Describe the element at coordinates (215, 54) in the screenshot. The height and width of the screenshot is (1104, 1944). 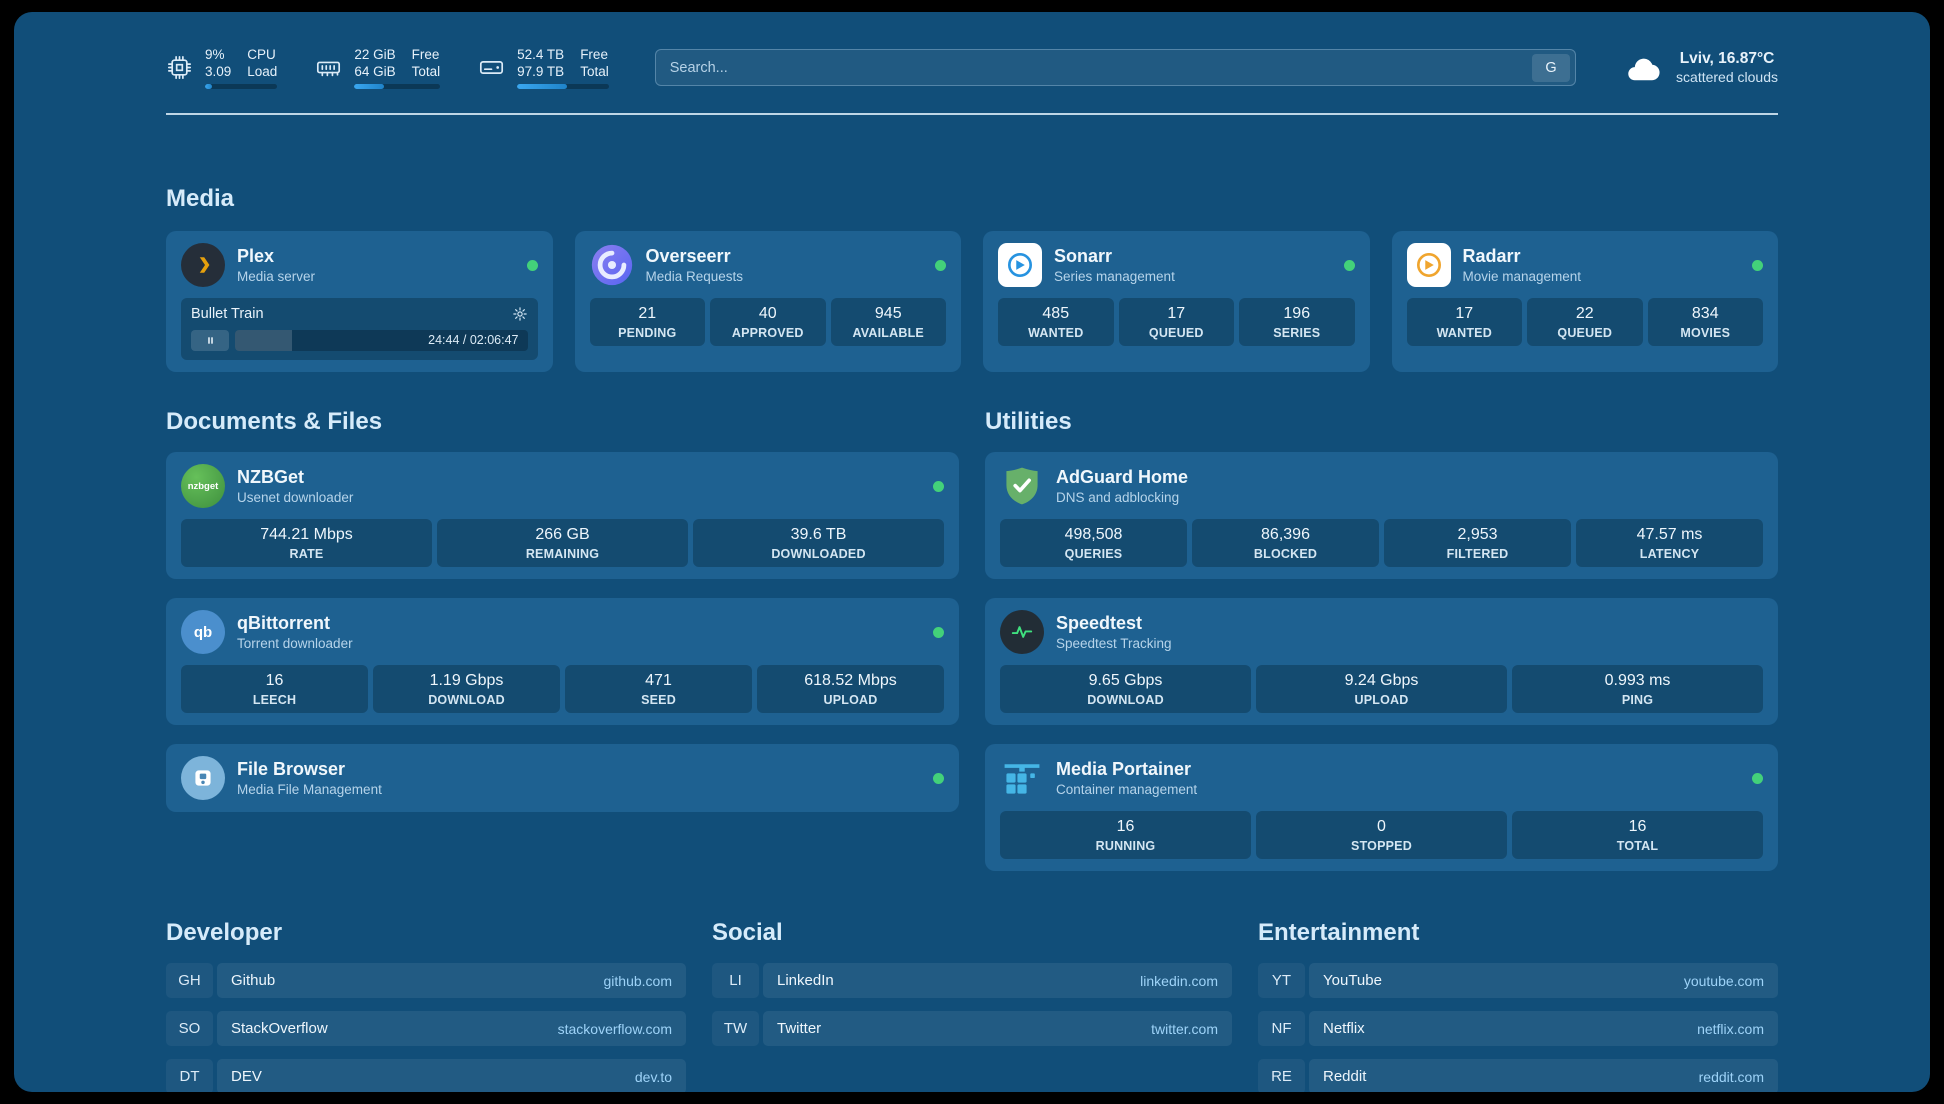
I see `cpu-percent: 9%` at that location.